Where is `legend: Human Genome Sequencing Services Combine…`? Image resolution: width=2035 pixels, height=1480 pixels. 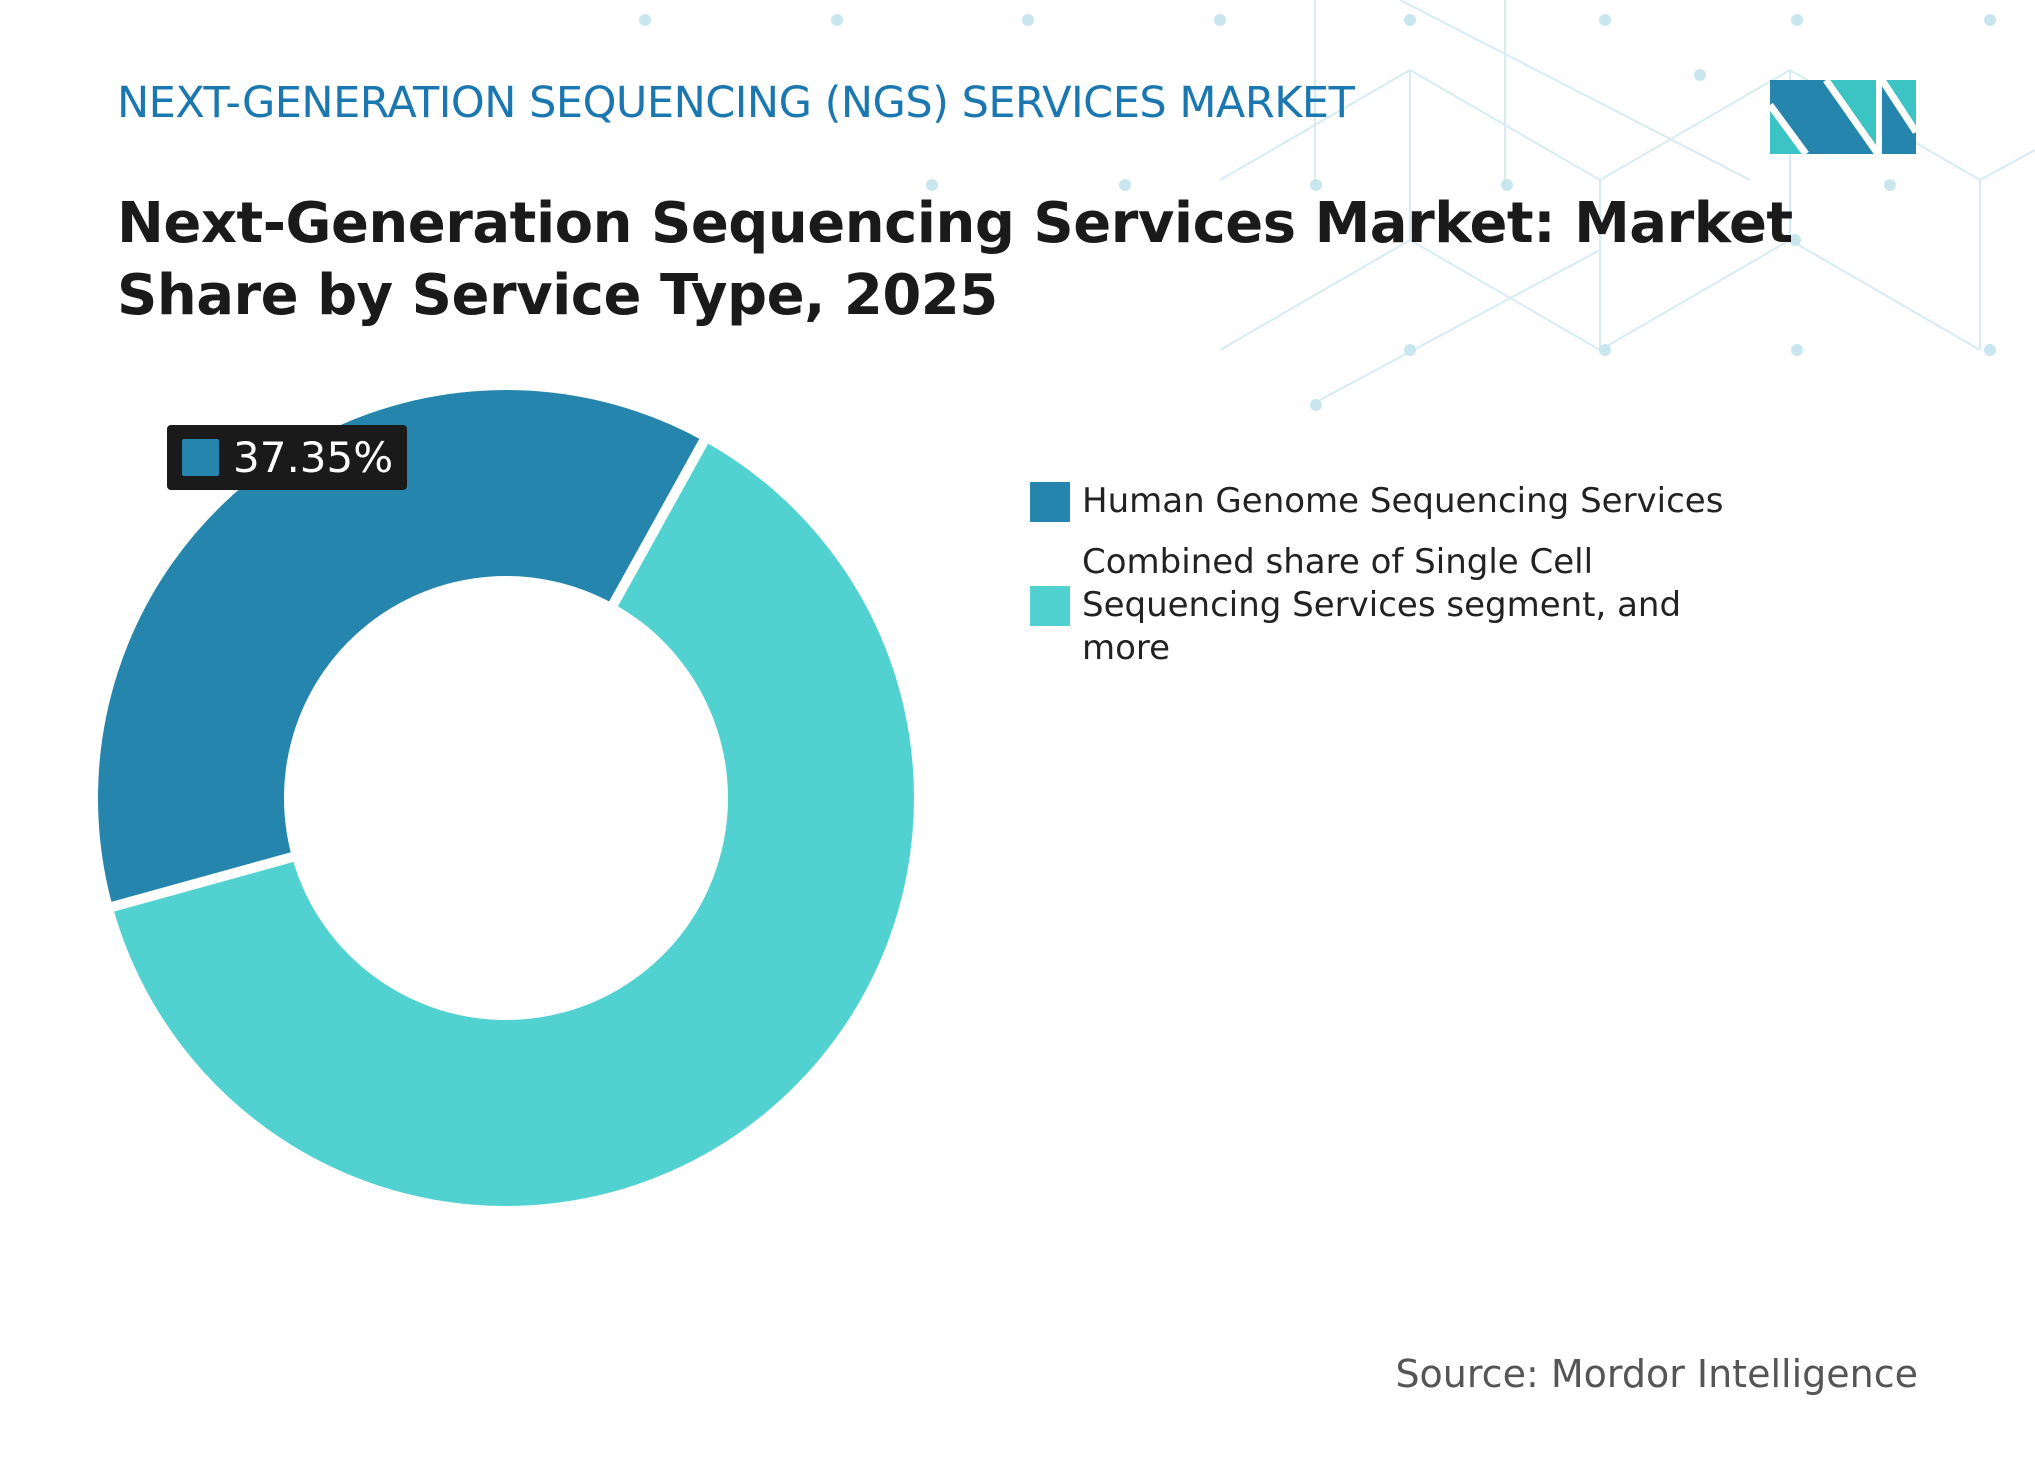
legend: Human Genome Sequencing Services Combine… is located at coordinates (1390, 584).